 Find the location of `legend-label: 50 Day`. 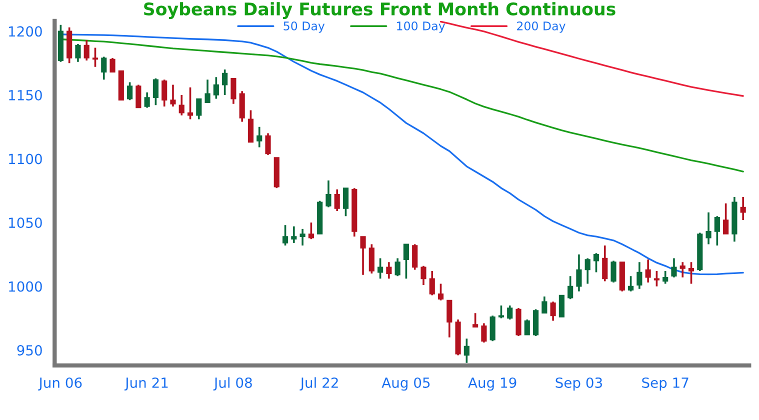

legend-label: 50 Day is located at coordinates (304, 27).